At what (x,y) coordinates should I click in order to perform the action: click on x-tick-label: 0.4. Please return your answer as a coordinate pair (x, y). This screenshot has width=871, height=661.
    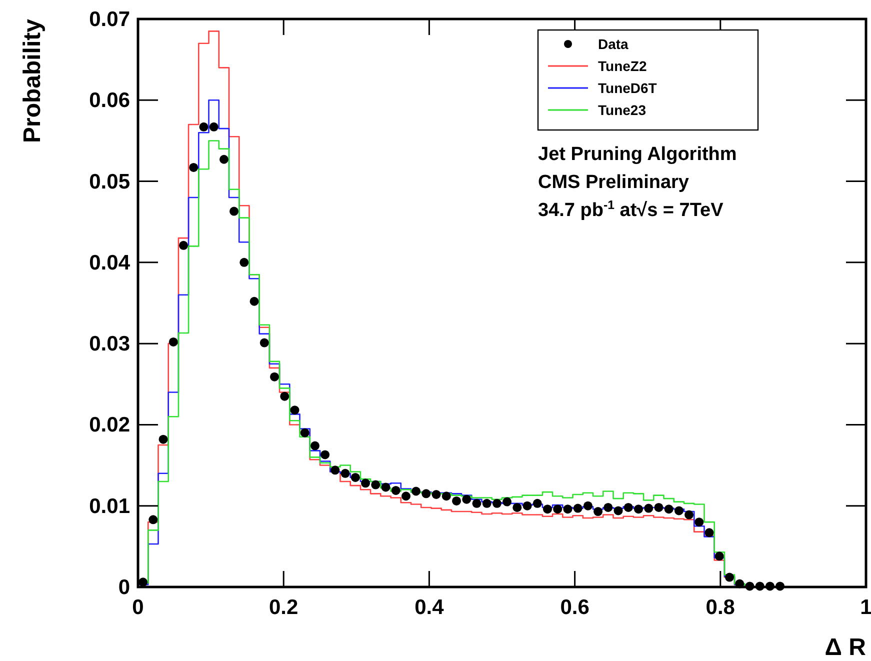
    Looking at the image, I should click on (429, 607).